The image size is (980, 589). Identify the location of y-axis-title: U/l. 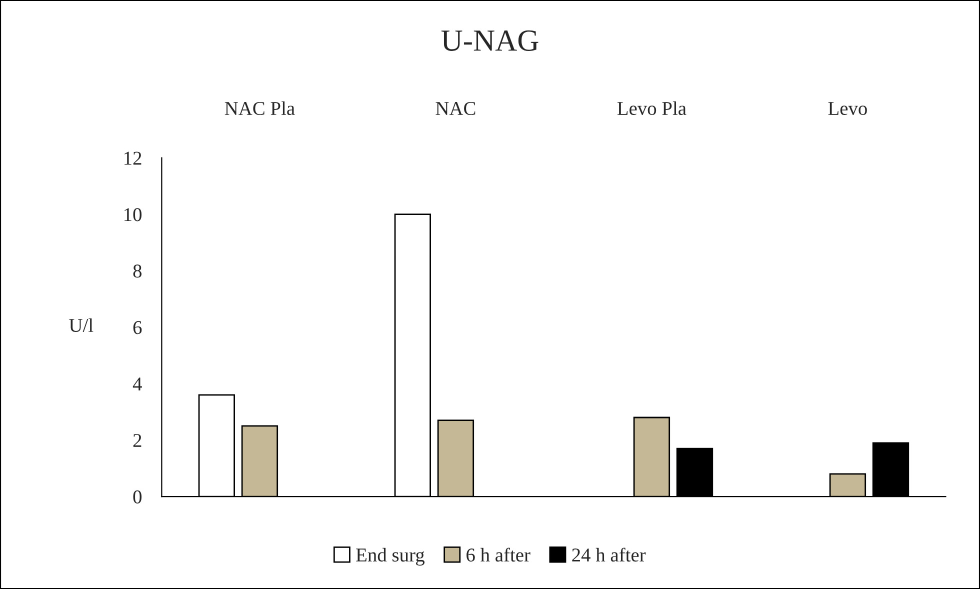
(81, 325).